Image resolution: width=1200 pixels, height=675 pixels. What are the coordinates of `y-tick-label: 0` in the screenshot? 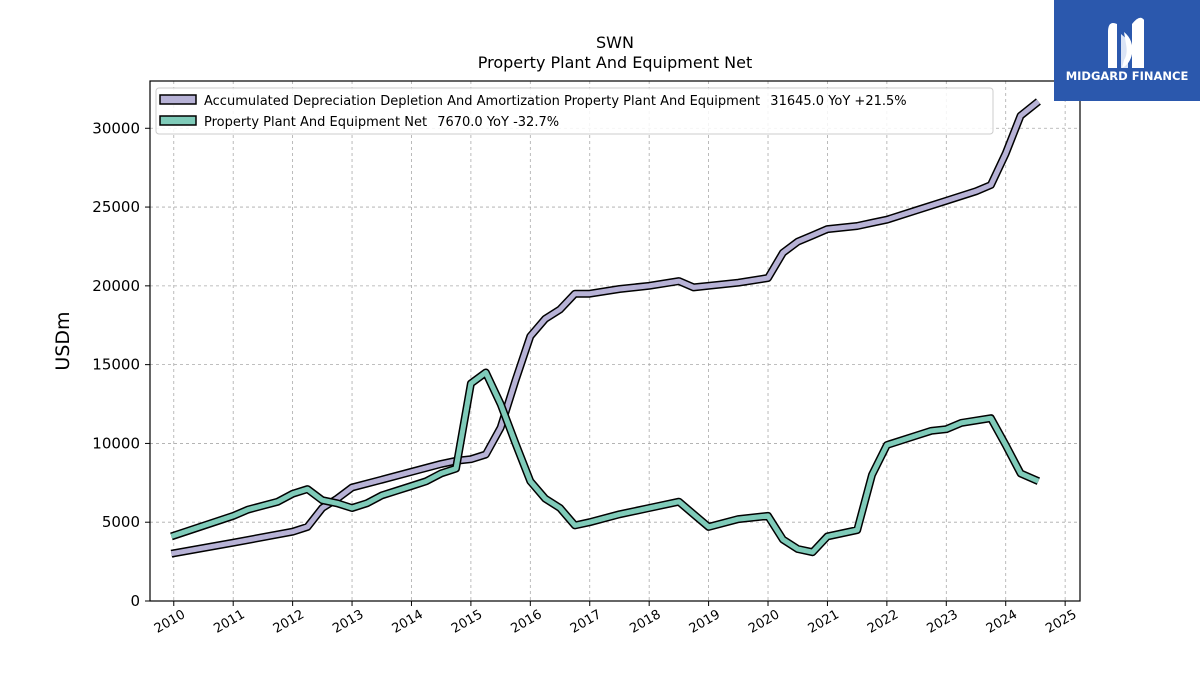 It's located at (135, 601).